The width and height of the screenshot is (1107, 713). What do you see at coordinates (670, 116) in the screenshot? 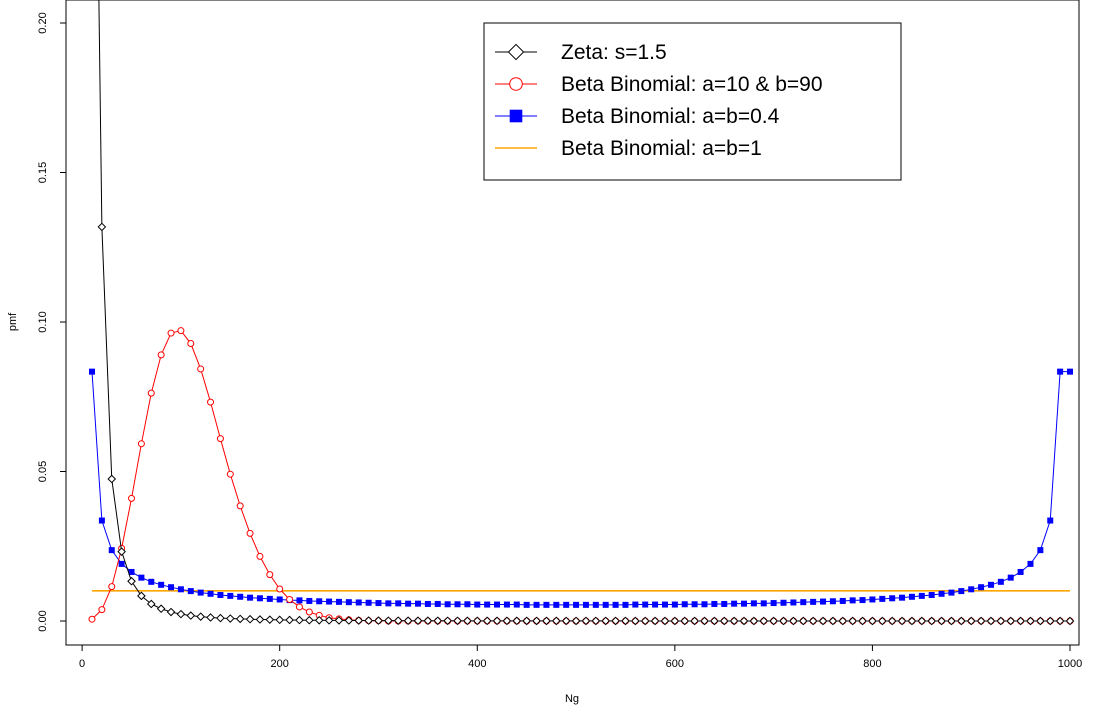
I see `legend-label: Beta Binomial: a=b=0.4` at bounding box center [670, 116].